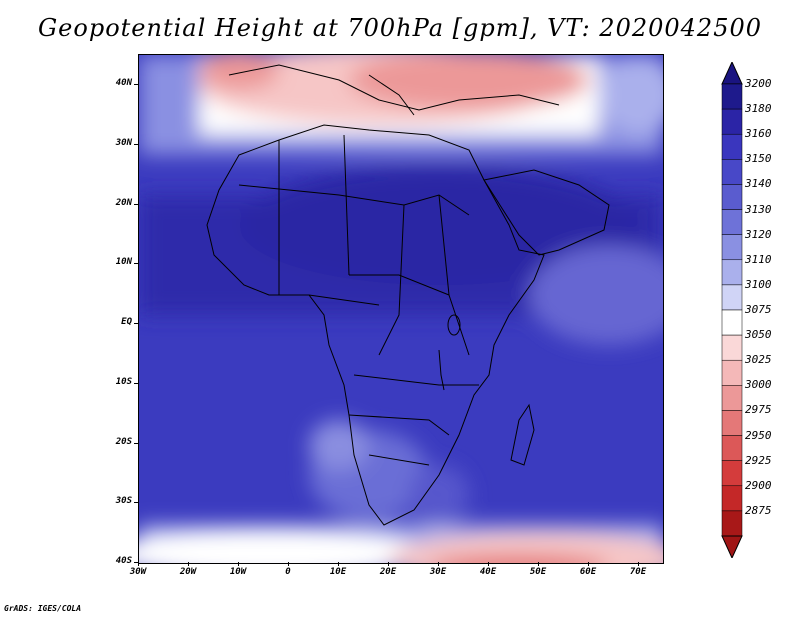 The height and width of the screenshot is (618, 800). What do you see at coordinates (758, 259) in the screenshot?
I see `colorbar-label: 3110` at bounding box center [758, 259].